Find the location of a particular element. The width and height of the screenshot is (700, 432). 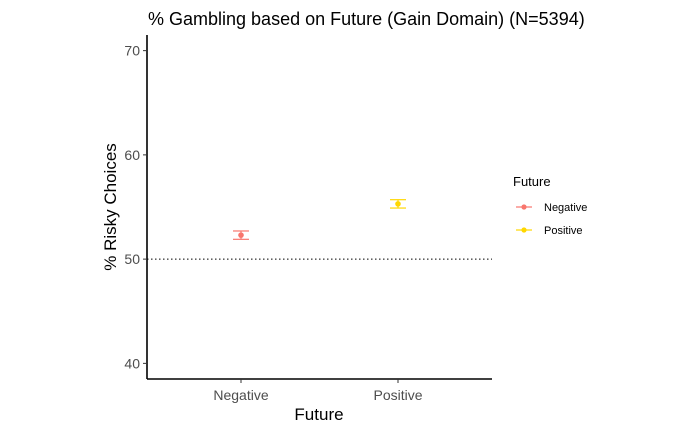

point-negative is located at coordinates (241, 235).